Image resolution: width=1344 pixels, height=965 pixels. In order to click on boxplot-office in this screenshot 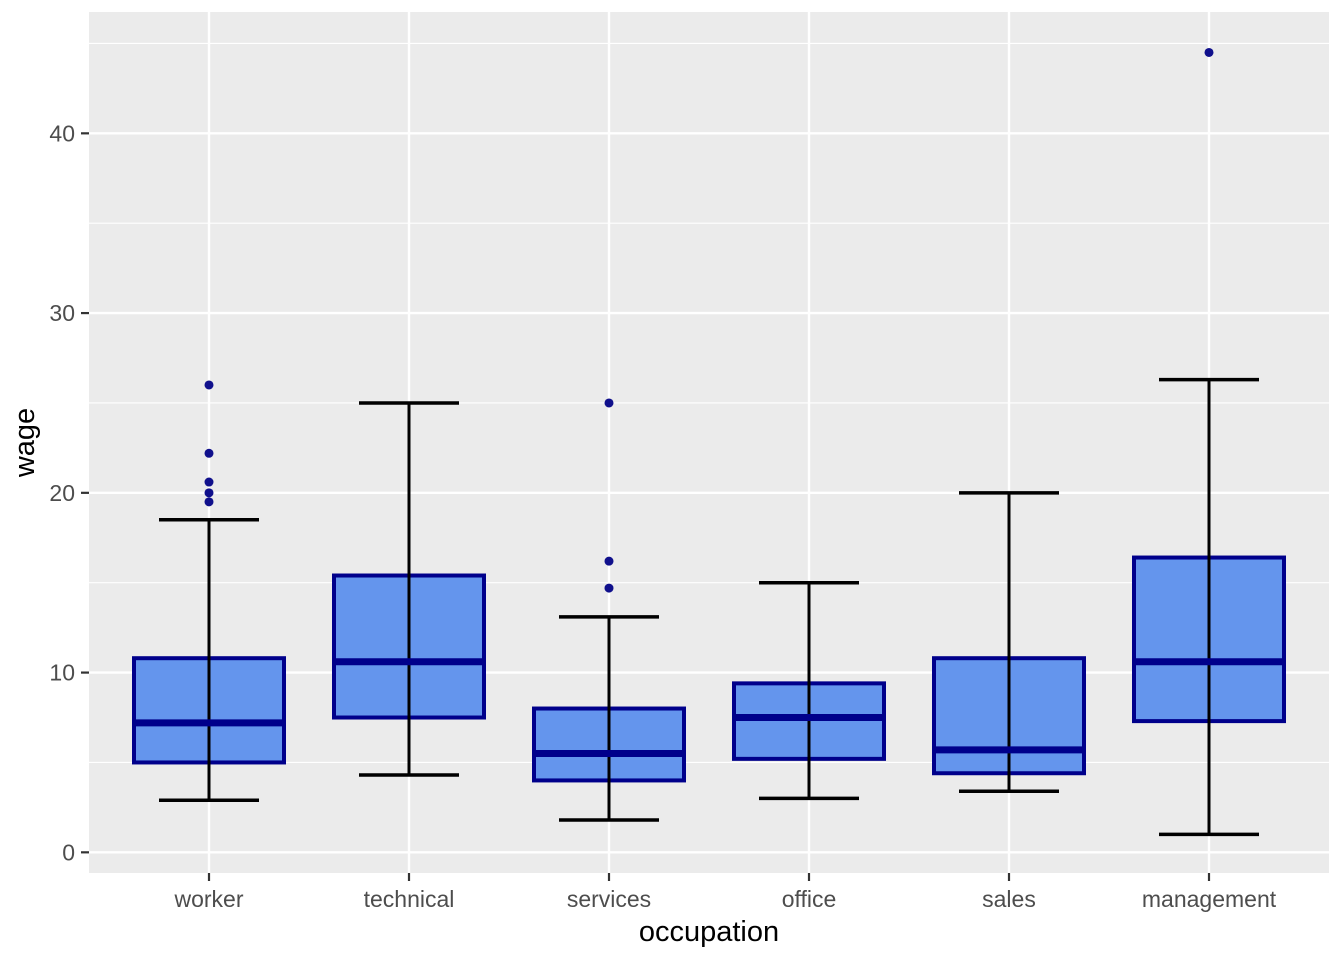, I will do `click(809, 690)`.